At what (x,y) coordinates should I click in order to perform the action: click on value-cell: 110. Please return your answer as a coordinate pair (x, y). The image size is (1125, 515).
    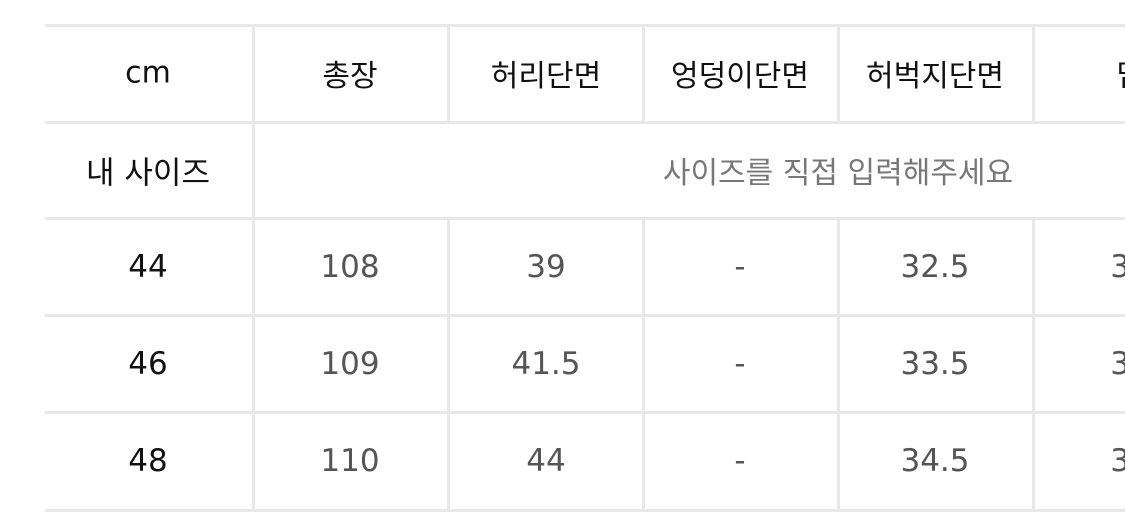
    Looking at the image, I should click on (350, 461).